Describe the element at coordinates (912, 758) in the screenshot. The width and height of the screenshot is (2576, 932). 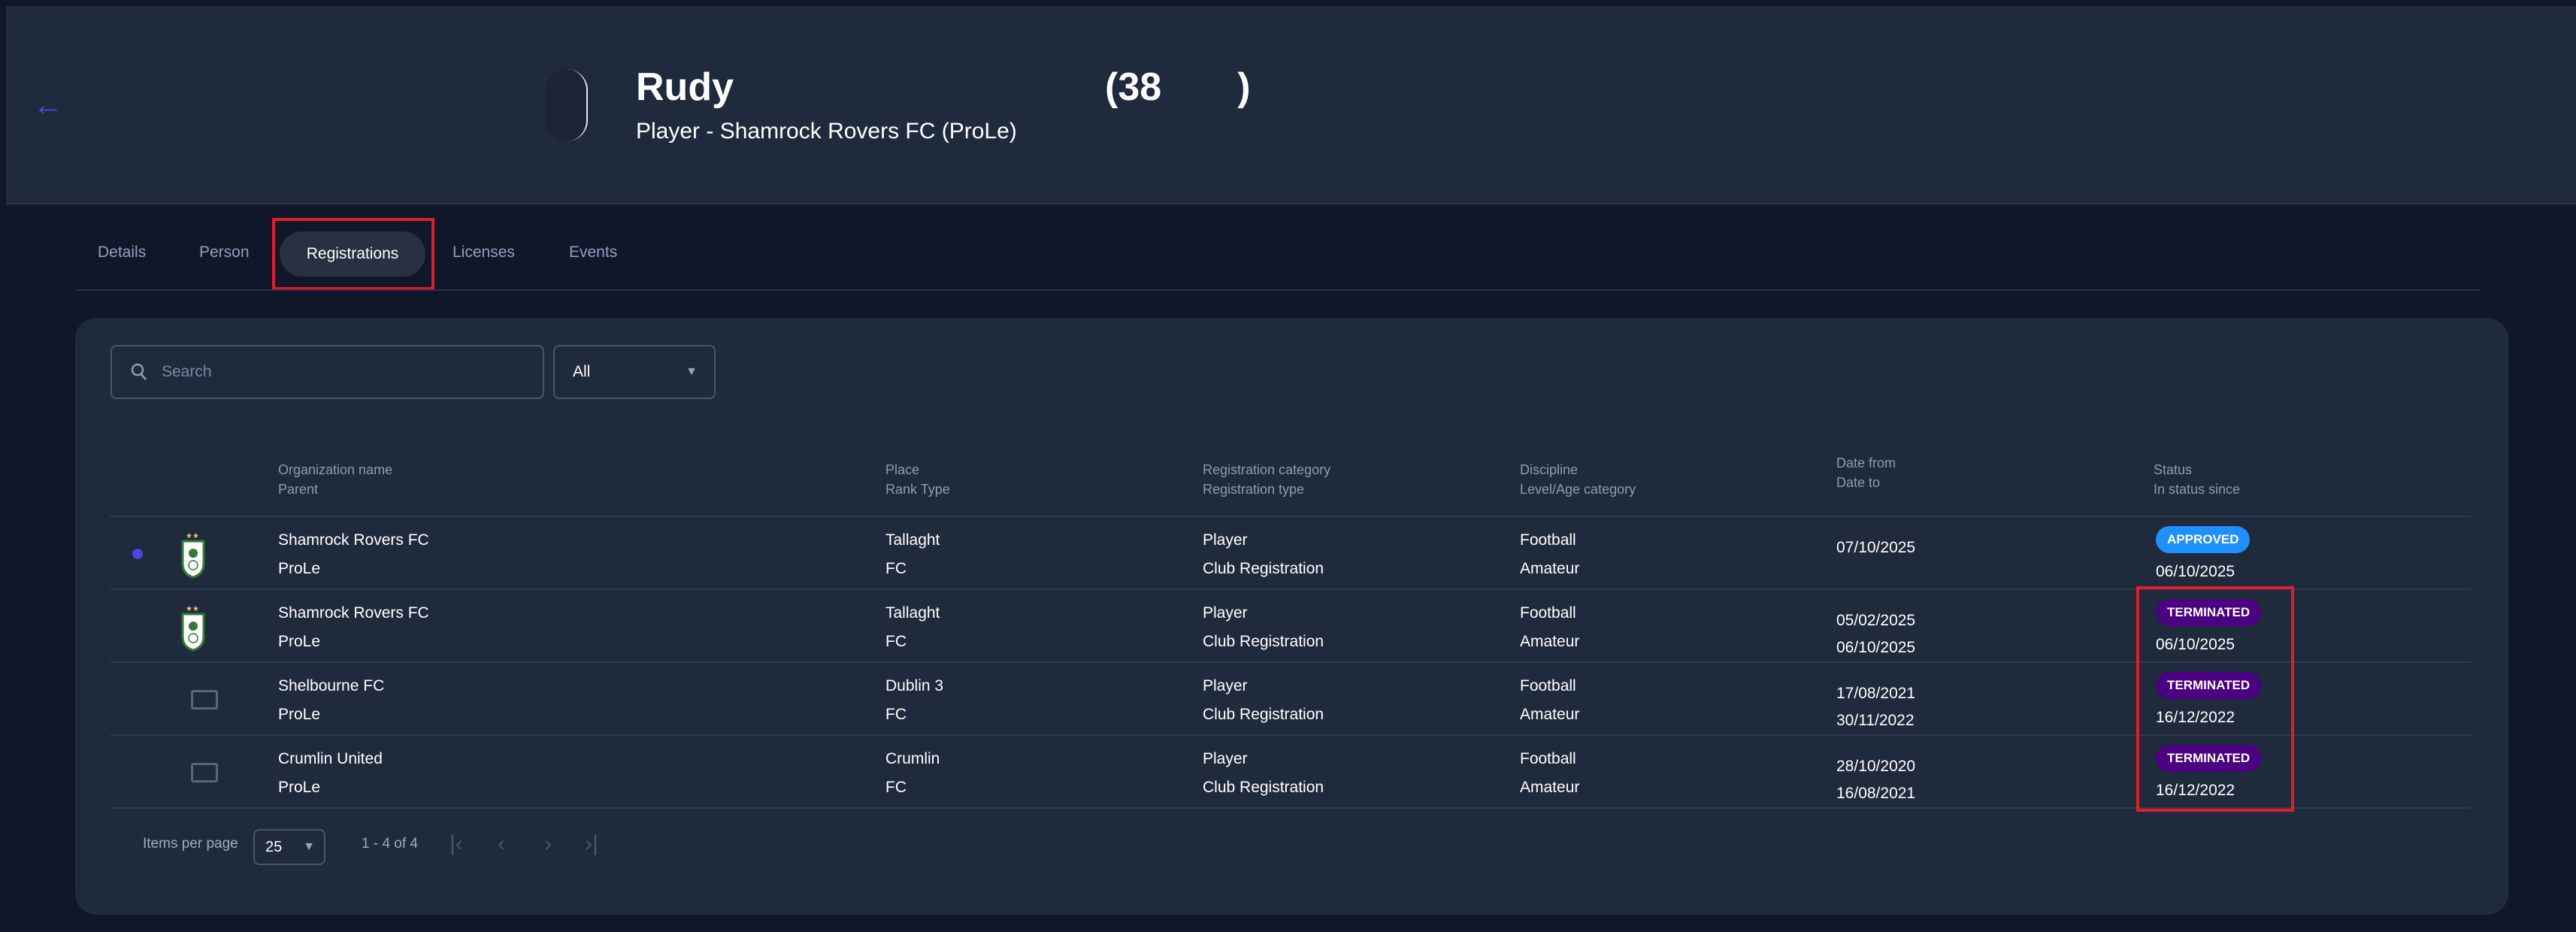
I see `place: Crumlin` at that location.